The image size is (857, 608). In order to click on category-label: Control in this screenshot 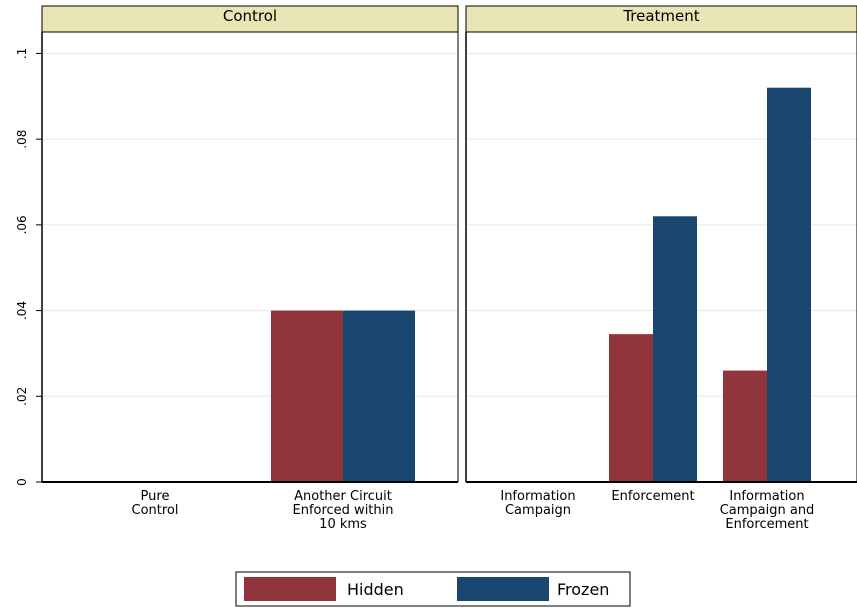, I will do `click(155, 510)`.